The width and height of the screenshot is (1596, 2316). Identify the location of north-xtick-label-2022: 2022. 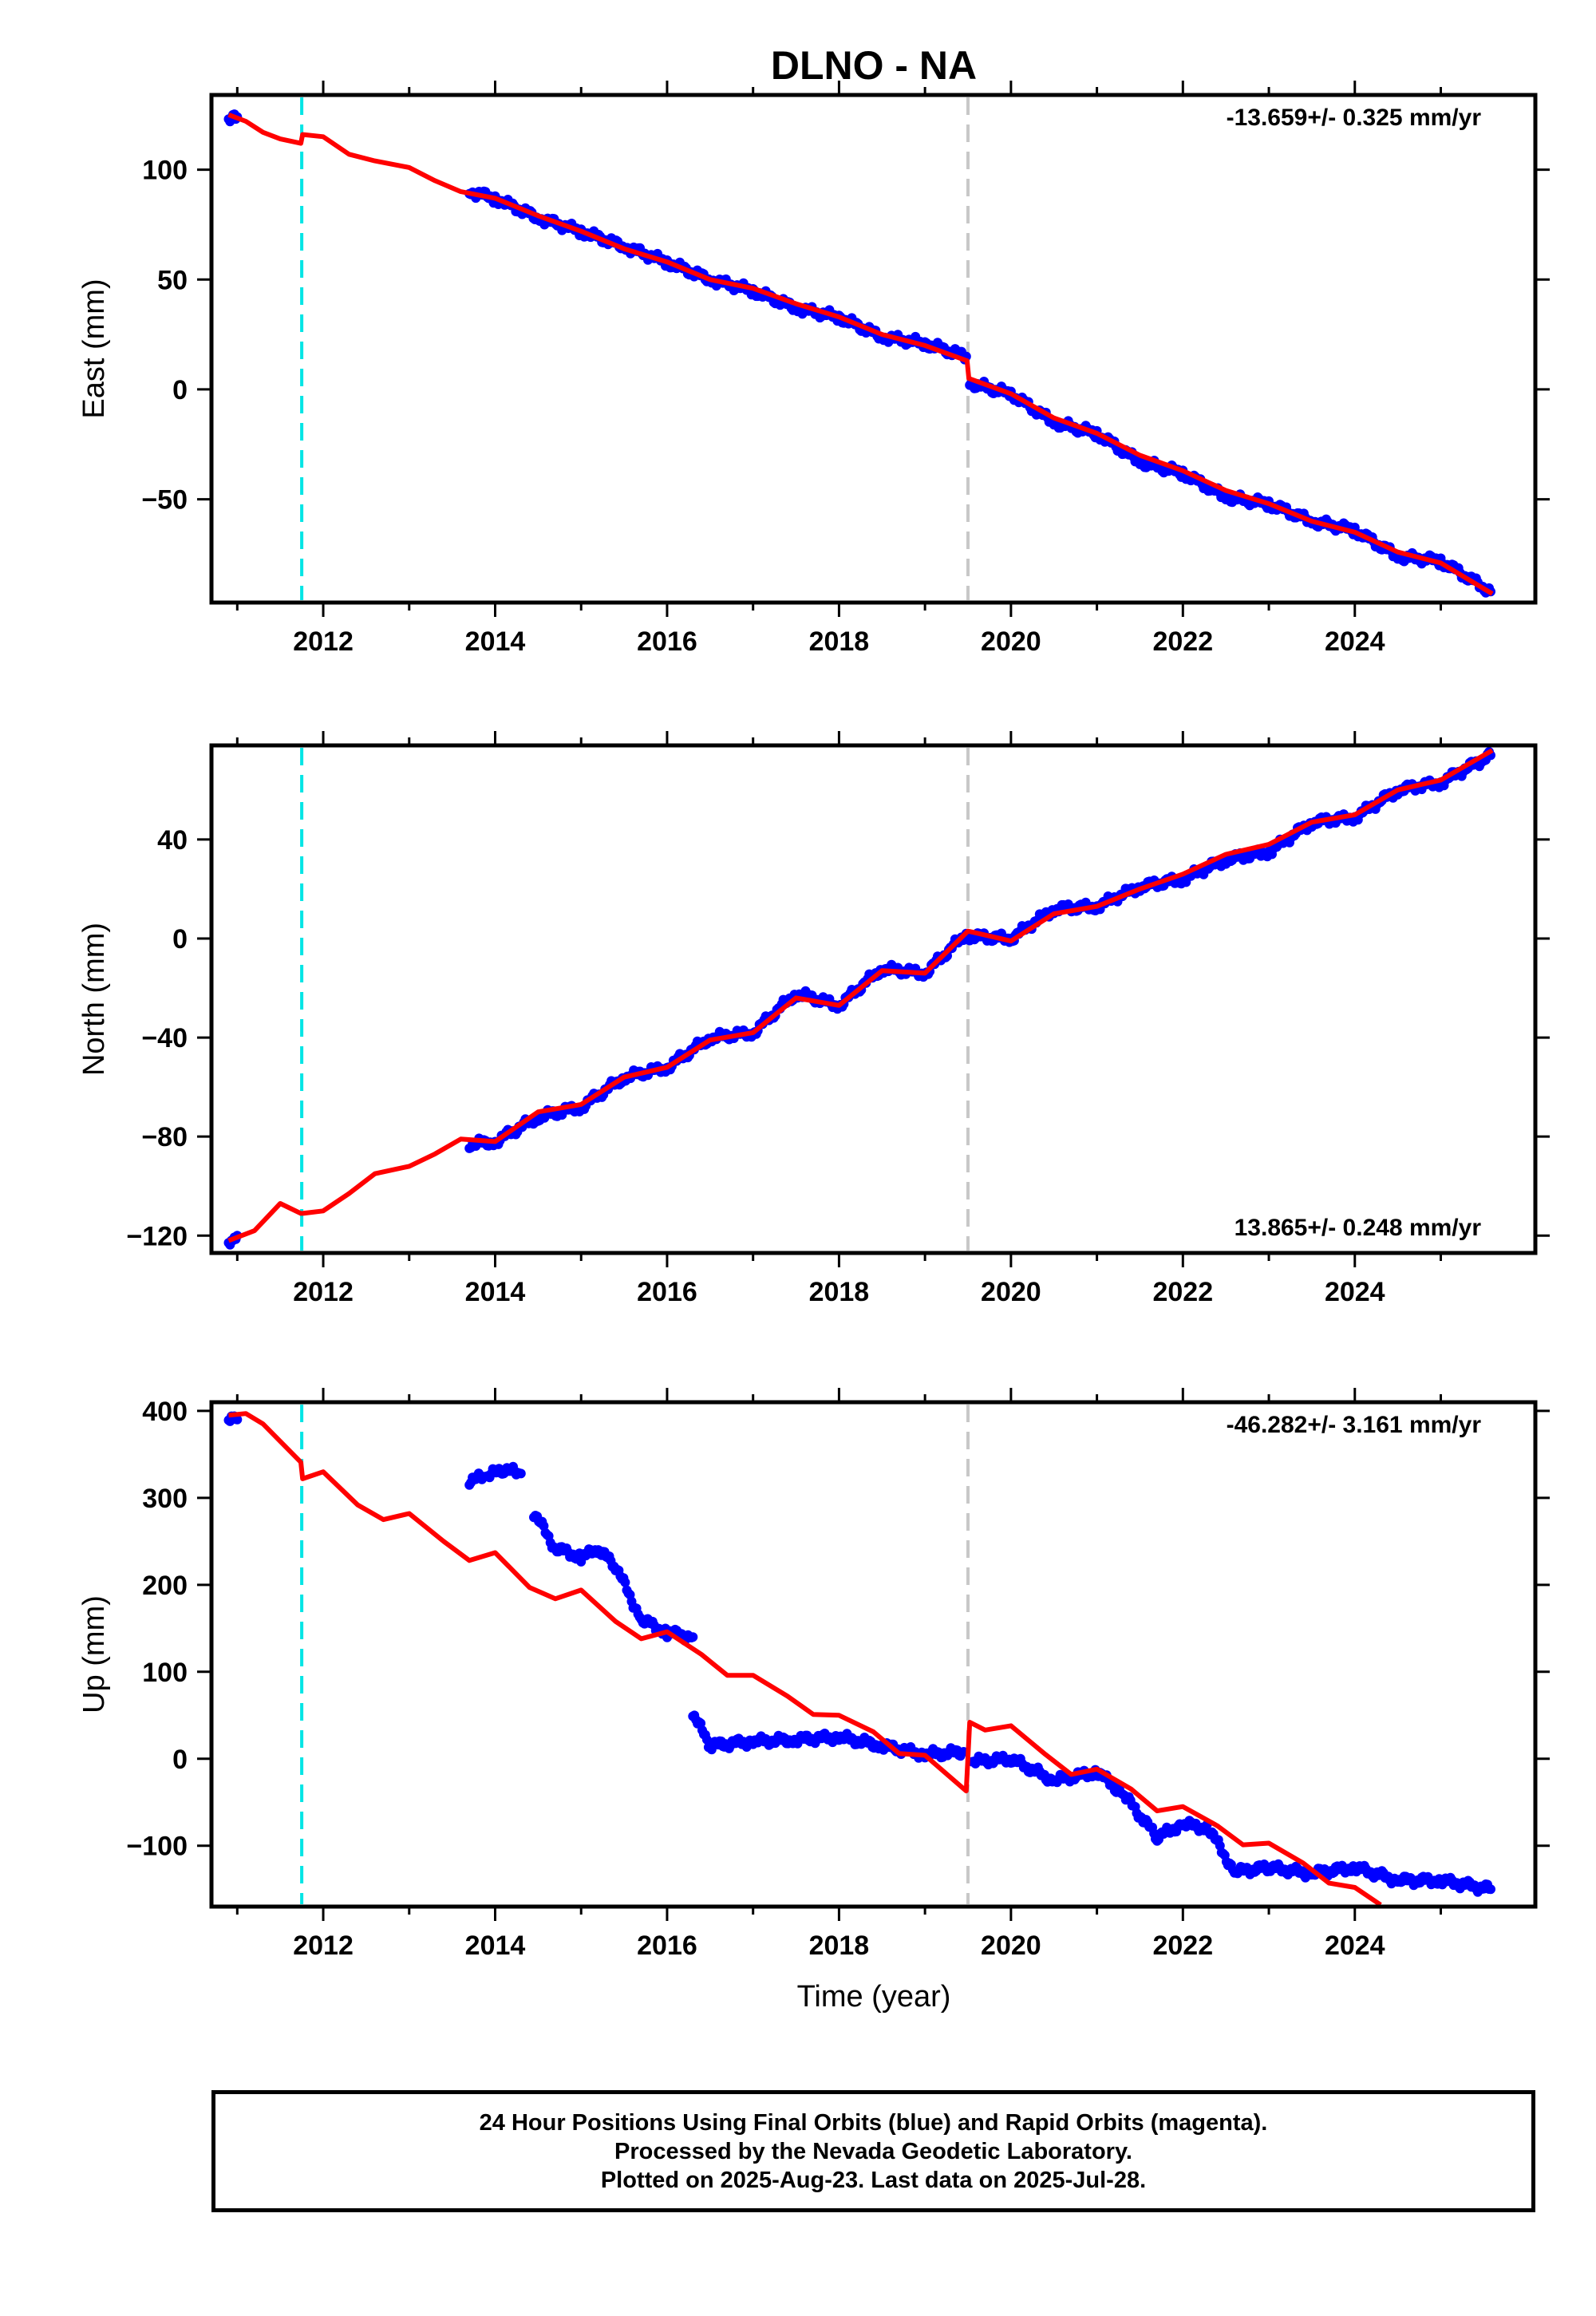
(1182, 1292).